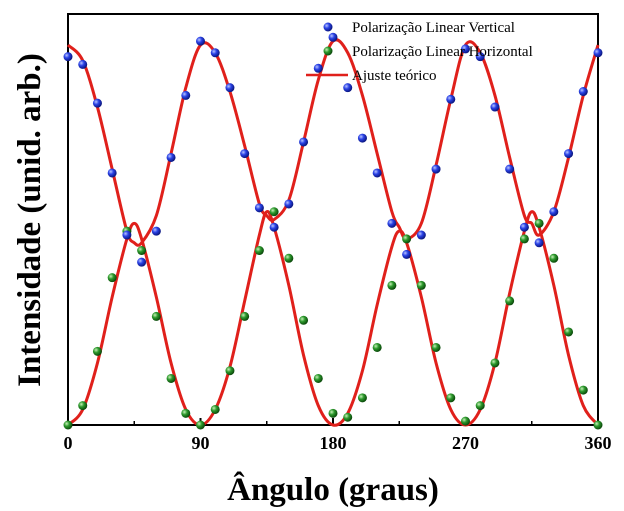  I want to click on legend-marker-horizontal, so click(328, 51).